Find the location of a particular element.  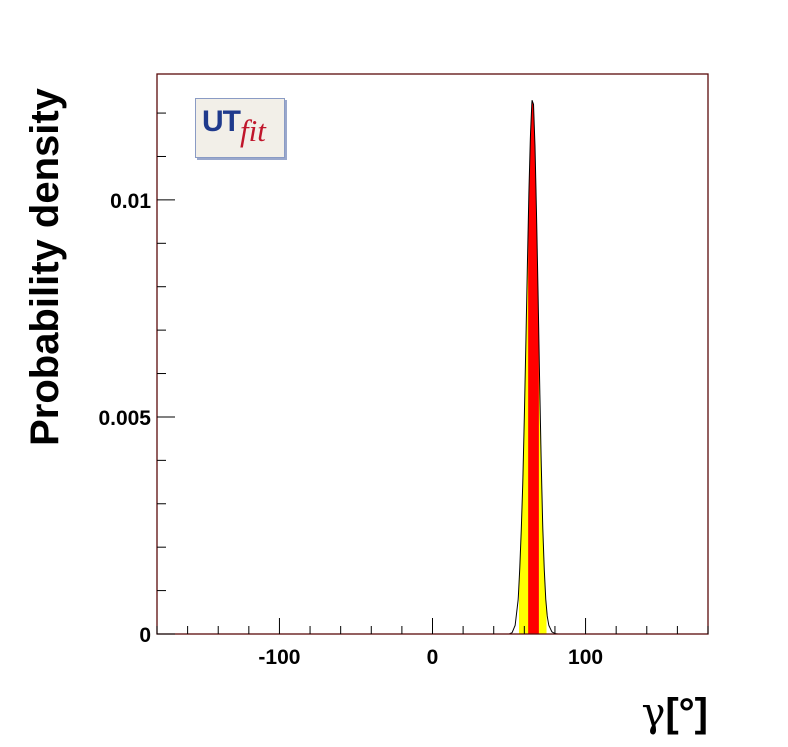

x-axis-label: γ[°] is located at coordinates (674, 713).